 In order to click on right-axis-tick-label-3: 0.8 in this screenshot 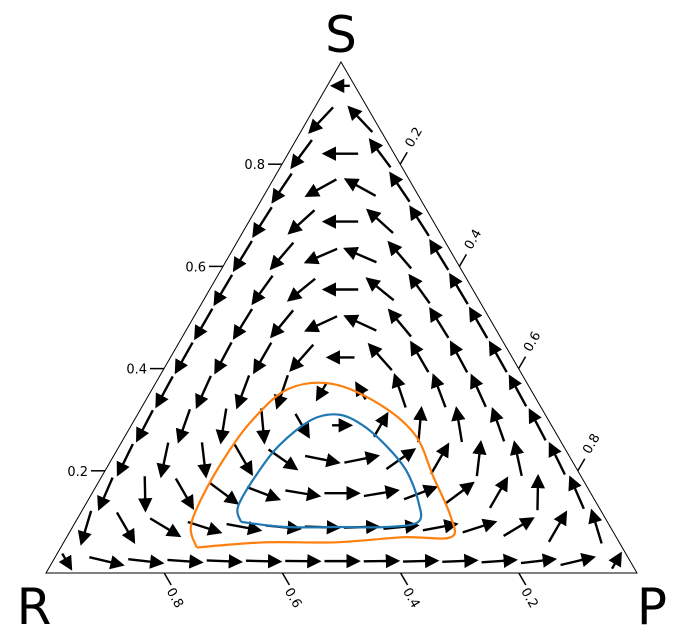, I will do `click(591, 443)`.